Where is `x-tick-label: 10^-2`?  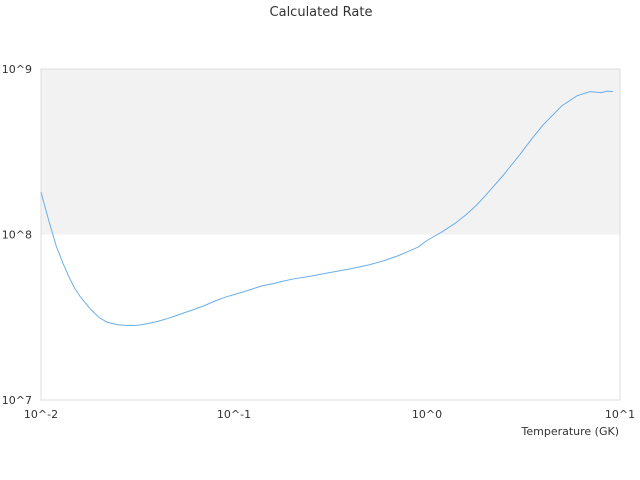
x-tick-label: 10^-2 is located at coordinates (41, 414).